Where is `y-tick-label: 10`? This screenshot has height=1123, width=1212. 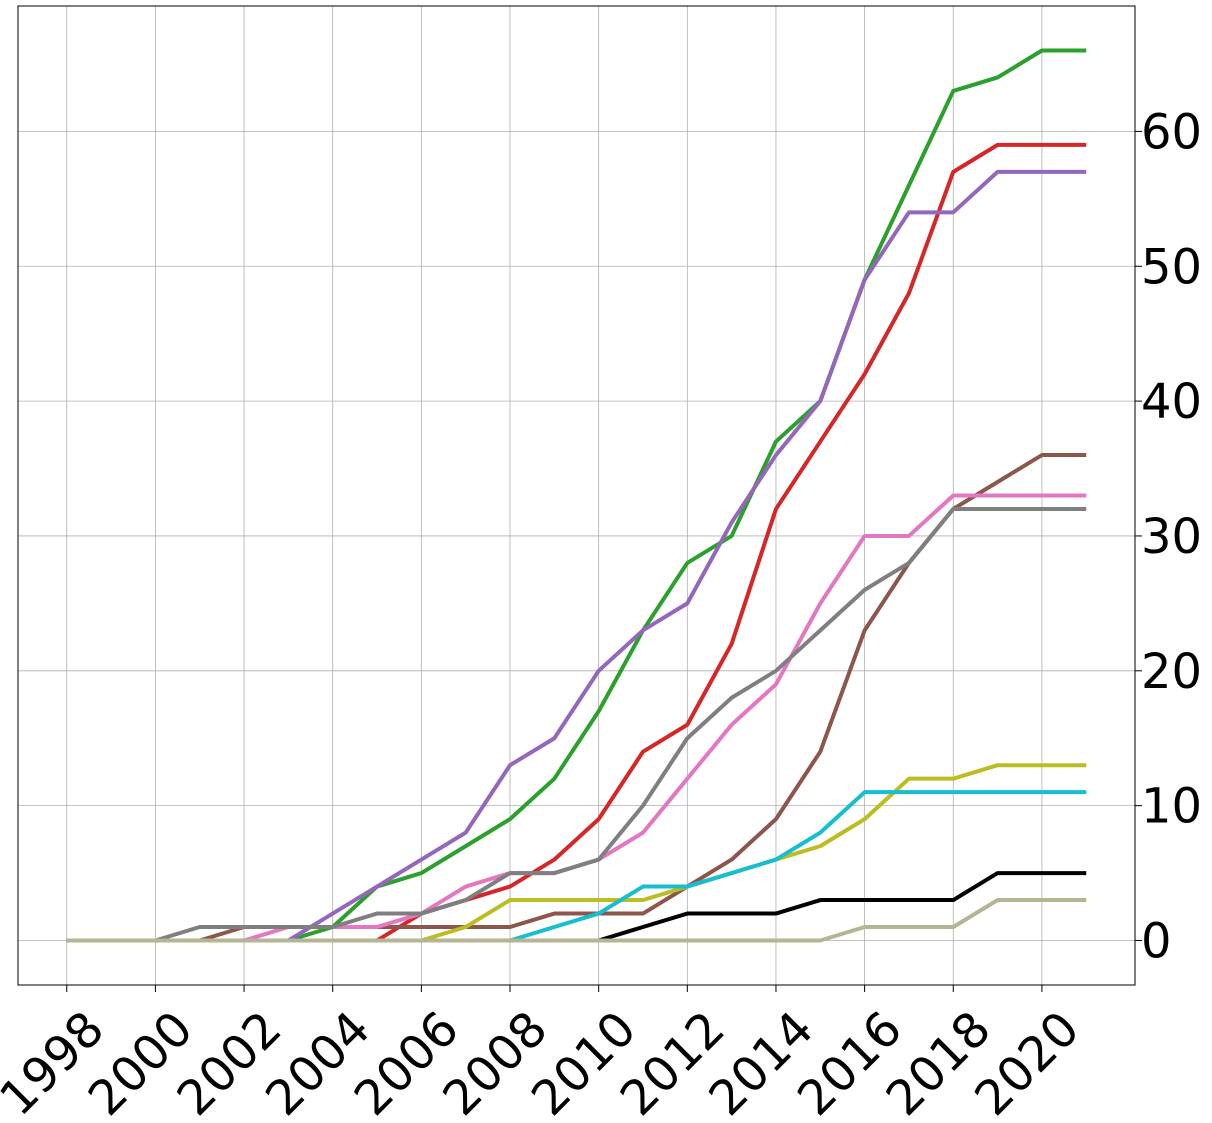 y-tick-label: 10 is located at coordinates (1171, 807).